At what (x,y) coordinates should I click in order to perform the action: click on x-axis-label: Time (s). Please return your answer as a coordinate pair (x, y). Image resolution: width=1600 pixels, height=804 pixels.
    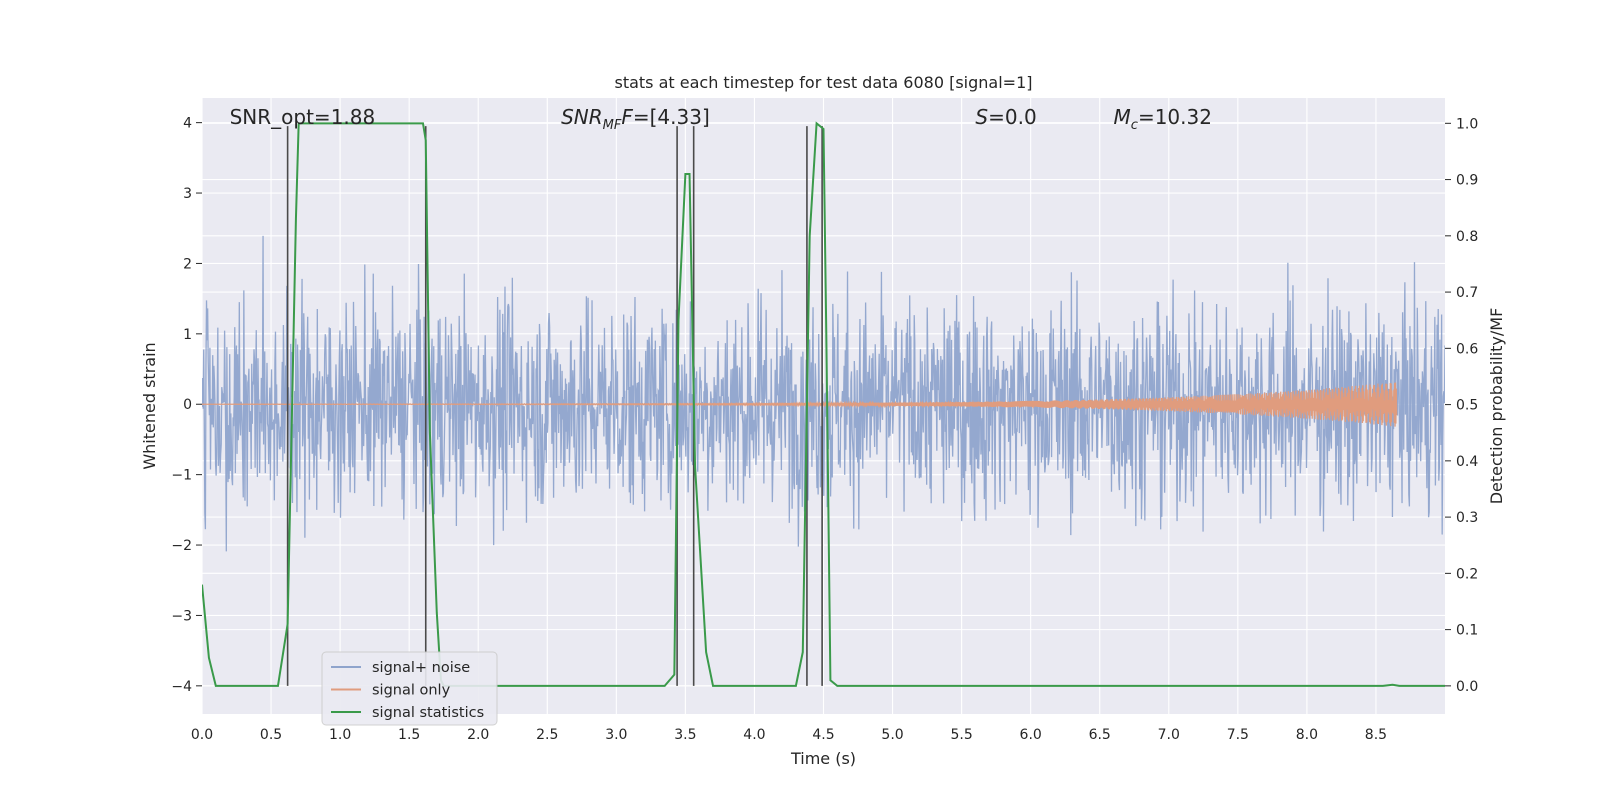
    Looking at the image, I should click on (823, 758).